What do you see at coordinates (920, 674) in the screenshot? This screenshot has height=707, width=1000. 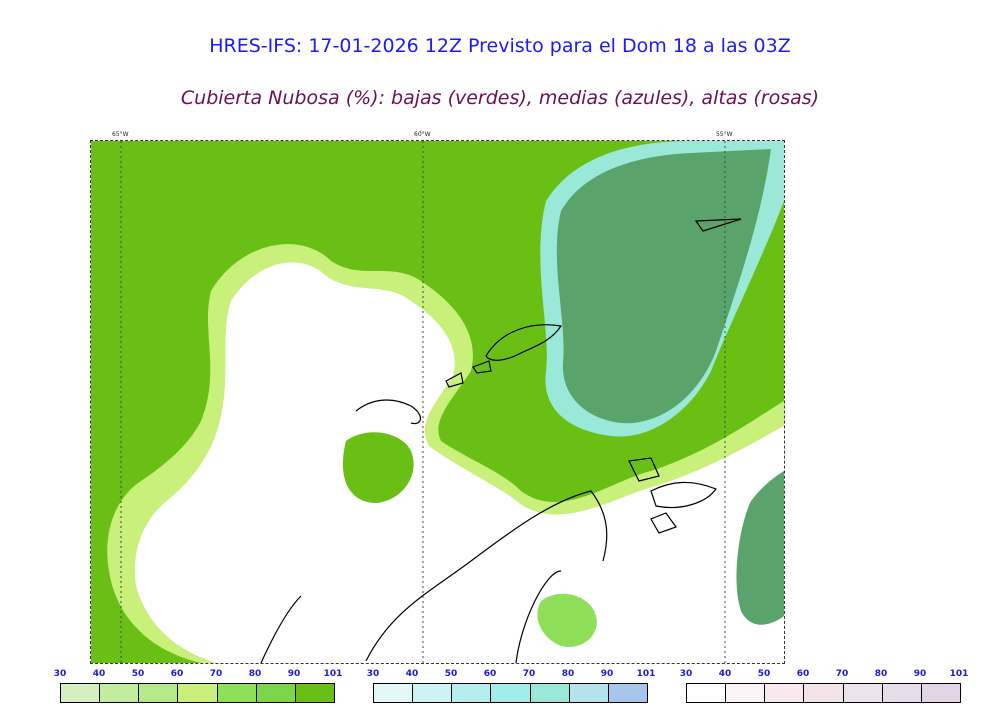 I see `legend-high-tick: 90` at bounding box center [920, 674].